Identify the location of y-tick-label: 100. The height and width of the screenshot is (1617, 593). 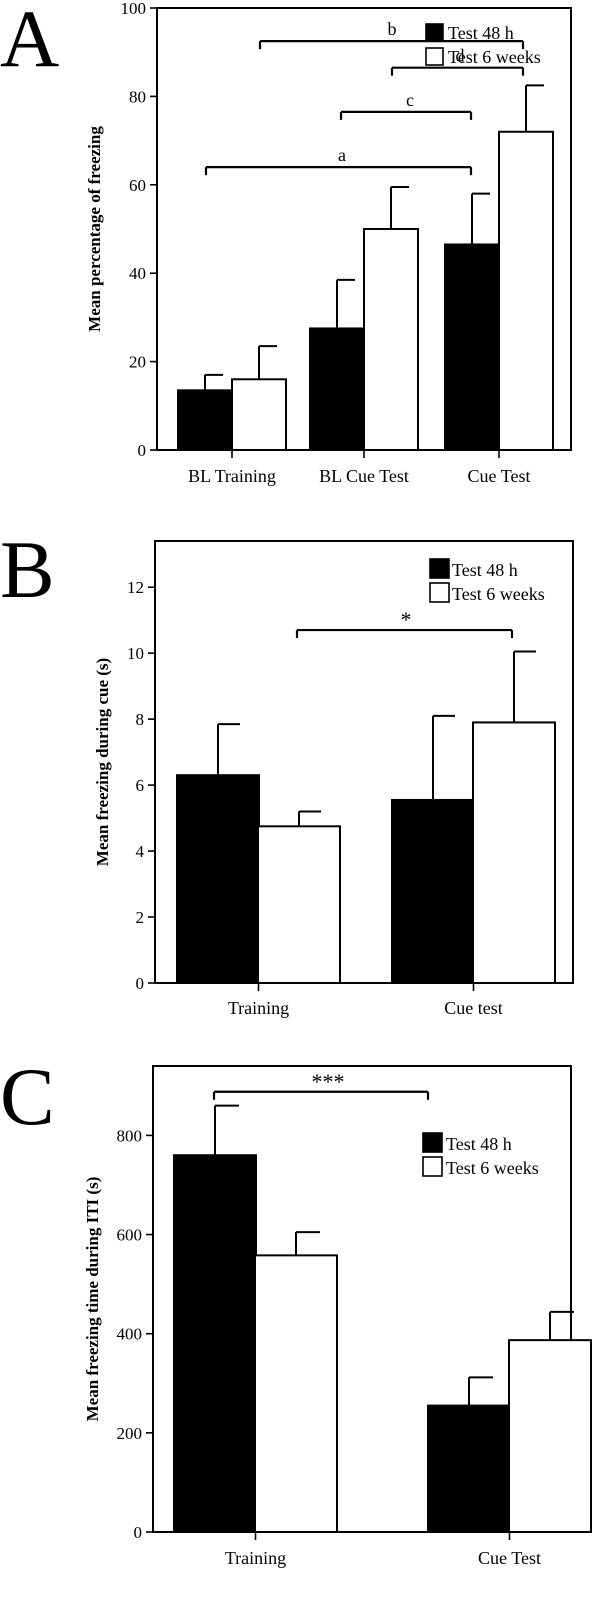
(134, 9).